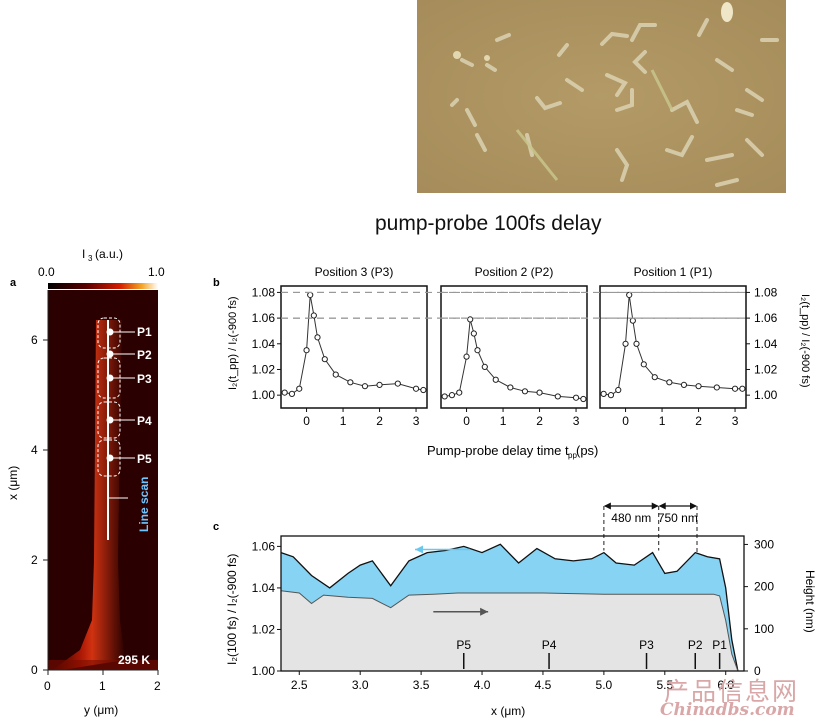 This screenshot has width=816, height=722. Describe the element at coordinates (766, 369) in the screenshot. I see `b-y-tick-right: 1.02` at that location.